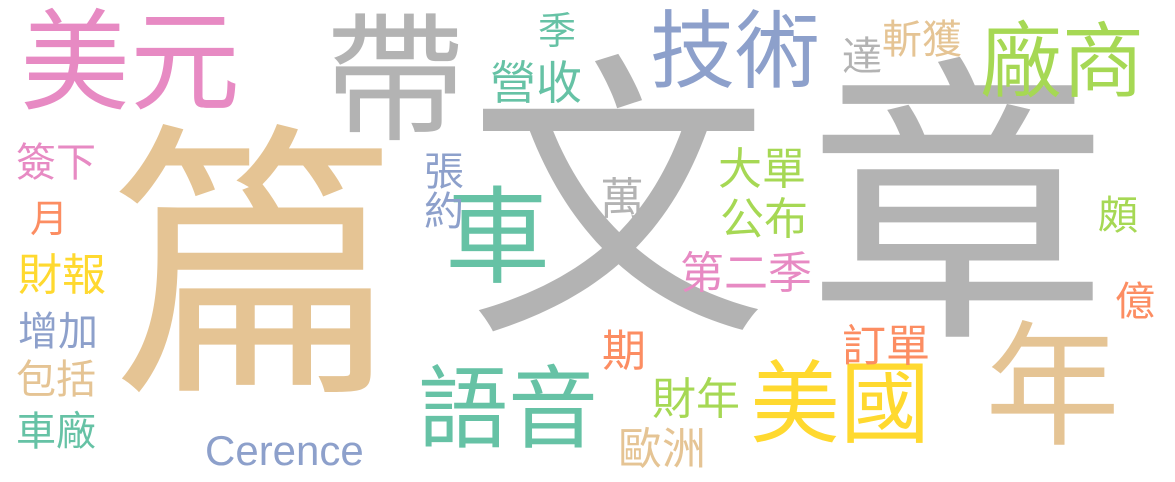 This screenshot has width=1175, height=482. What do you see at coordinates (764, 219) in the screenshot?
I see `word-gongbu: 公布` at bounding box center [764, 219].